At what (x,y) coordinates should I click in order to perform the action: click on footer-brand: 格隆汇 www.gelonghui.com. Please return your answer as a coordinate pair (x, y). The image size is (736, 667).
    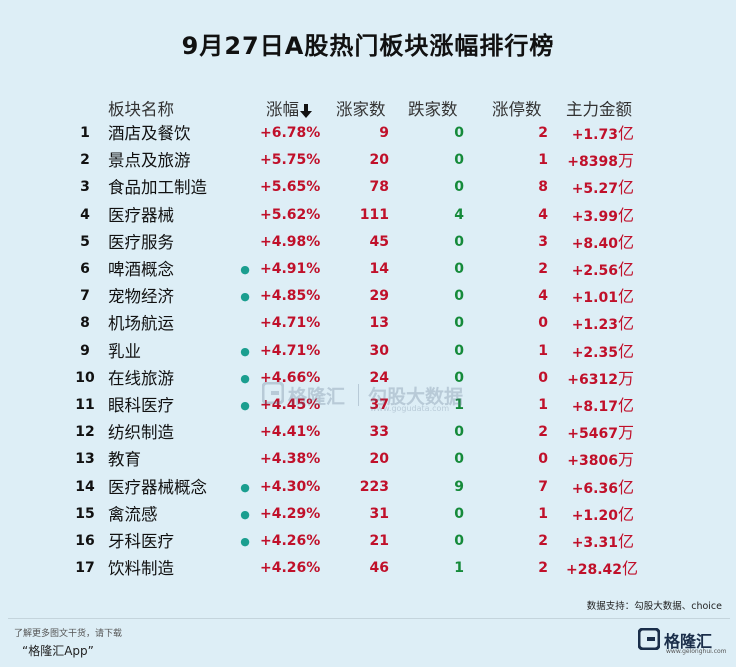
    Looking at the image, I should click on (682, 643).